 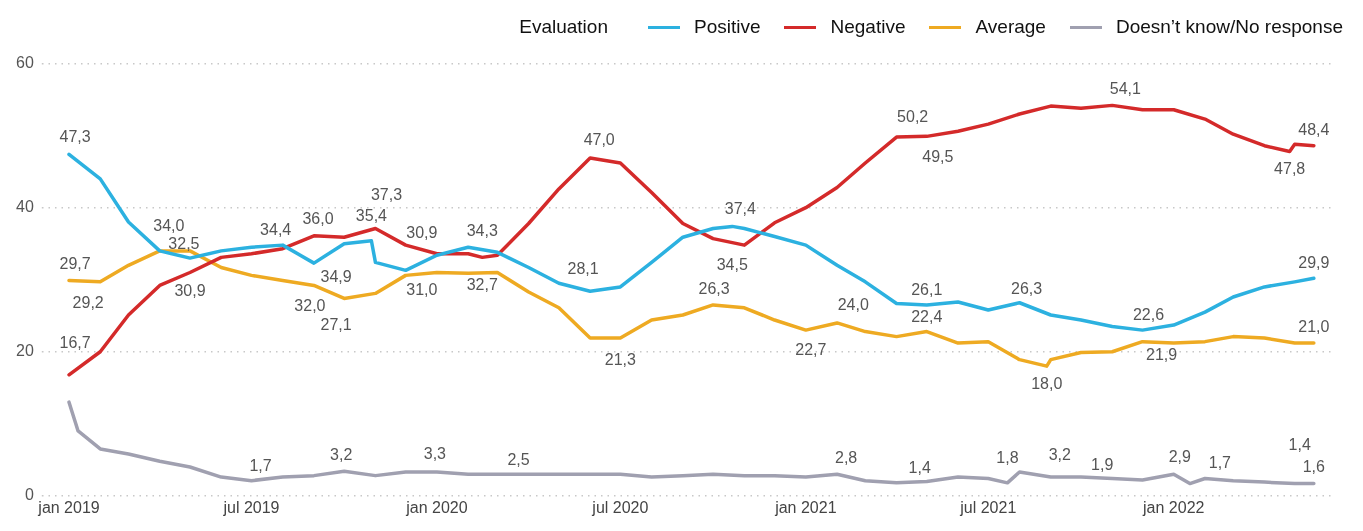 What do you see at coordinates (1179, 457) in the screenshot?
I see `annotation: 2,9` at bounding box center [1179, 457].